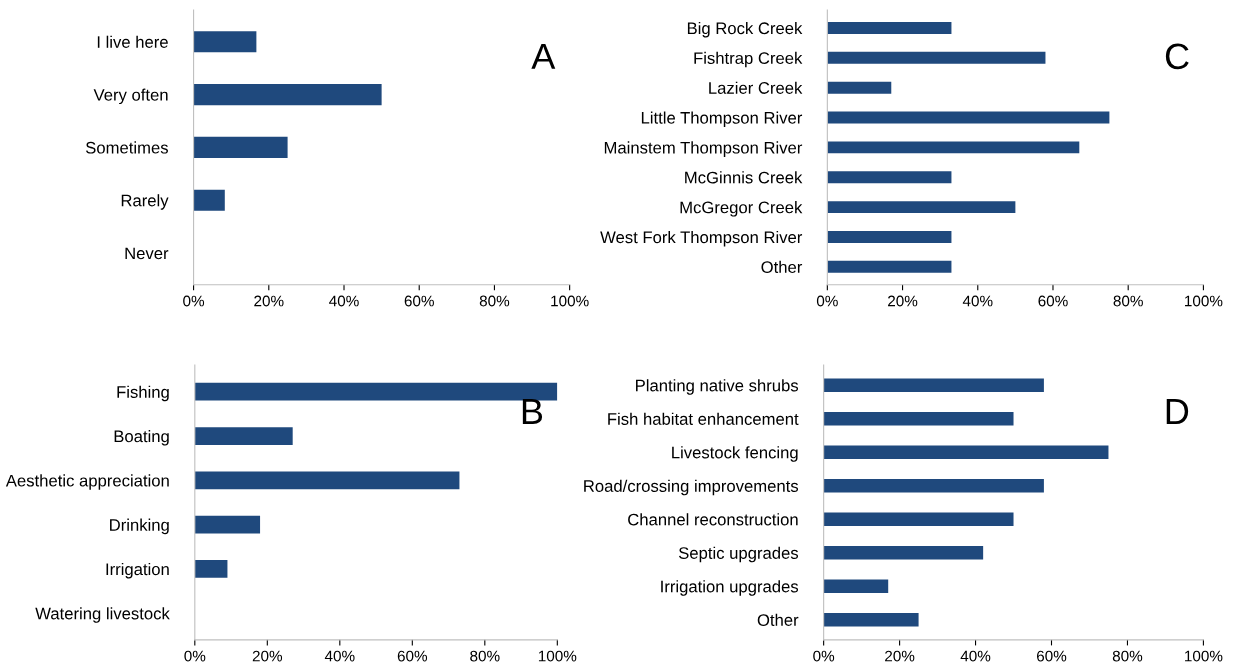 The width and height of the screenshot is (1233, 670). What do you see at coordinates (130, 96) in the screenshot?
I see `y-tick-label: Very often` at bounding box center [130, 96].